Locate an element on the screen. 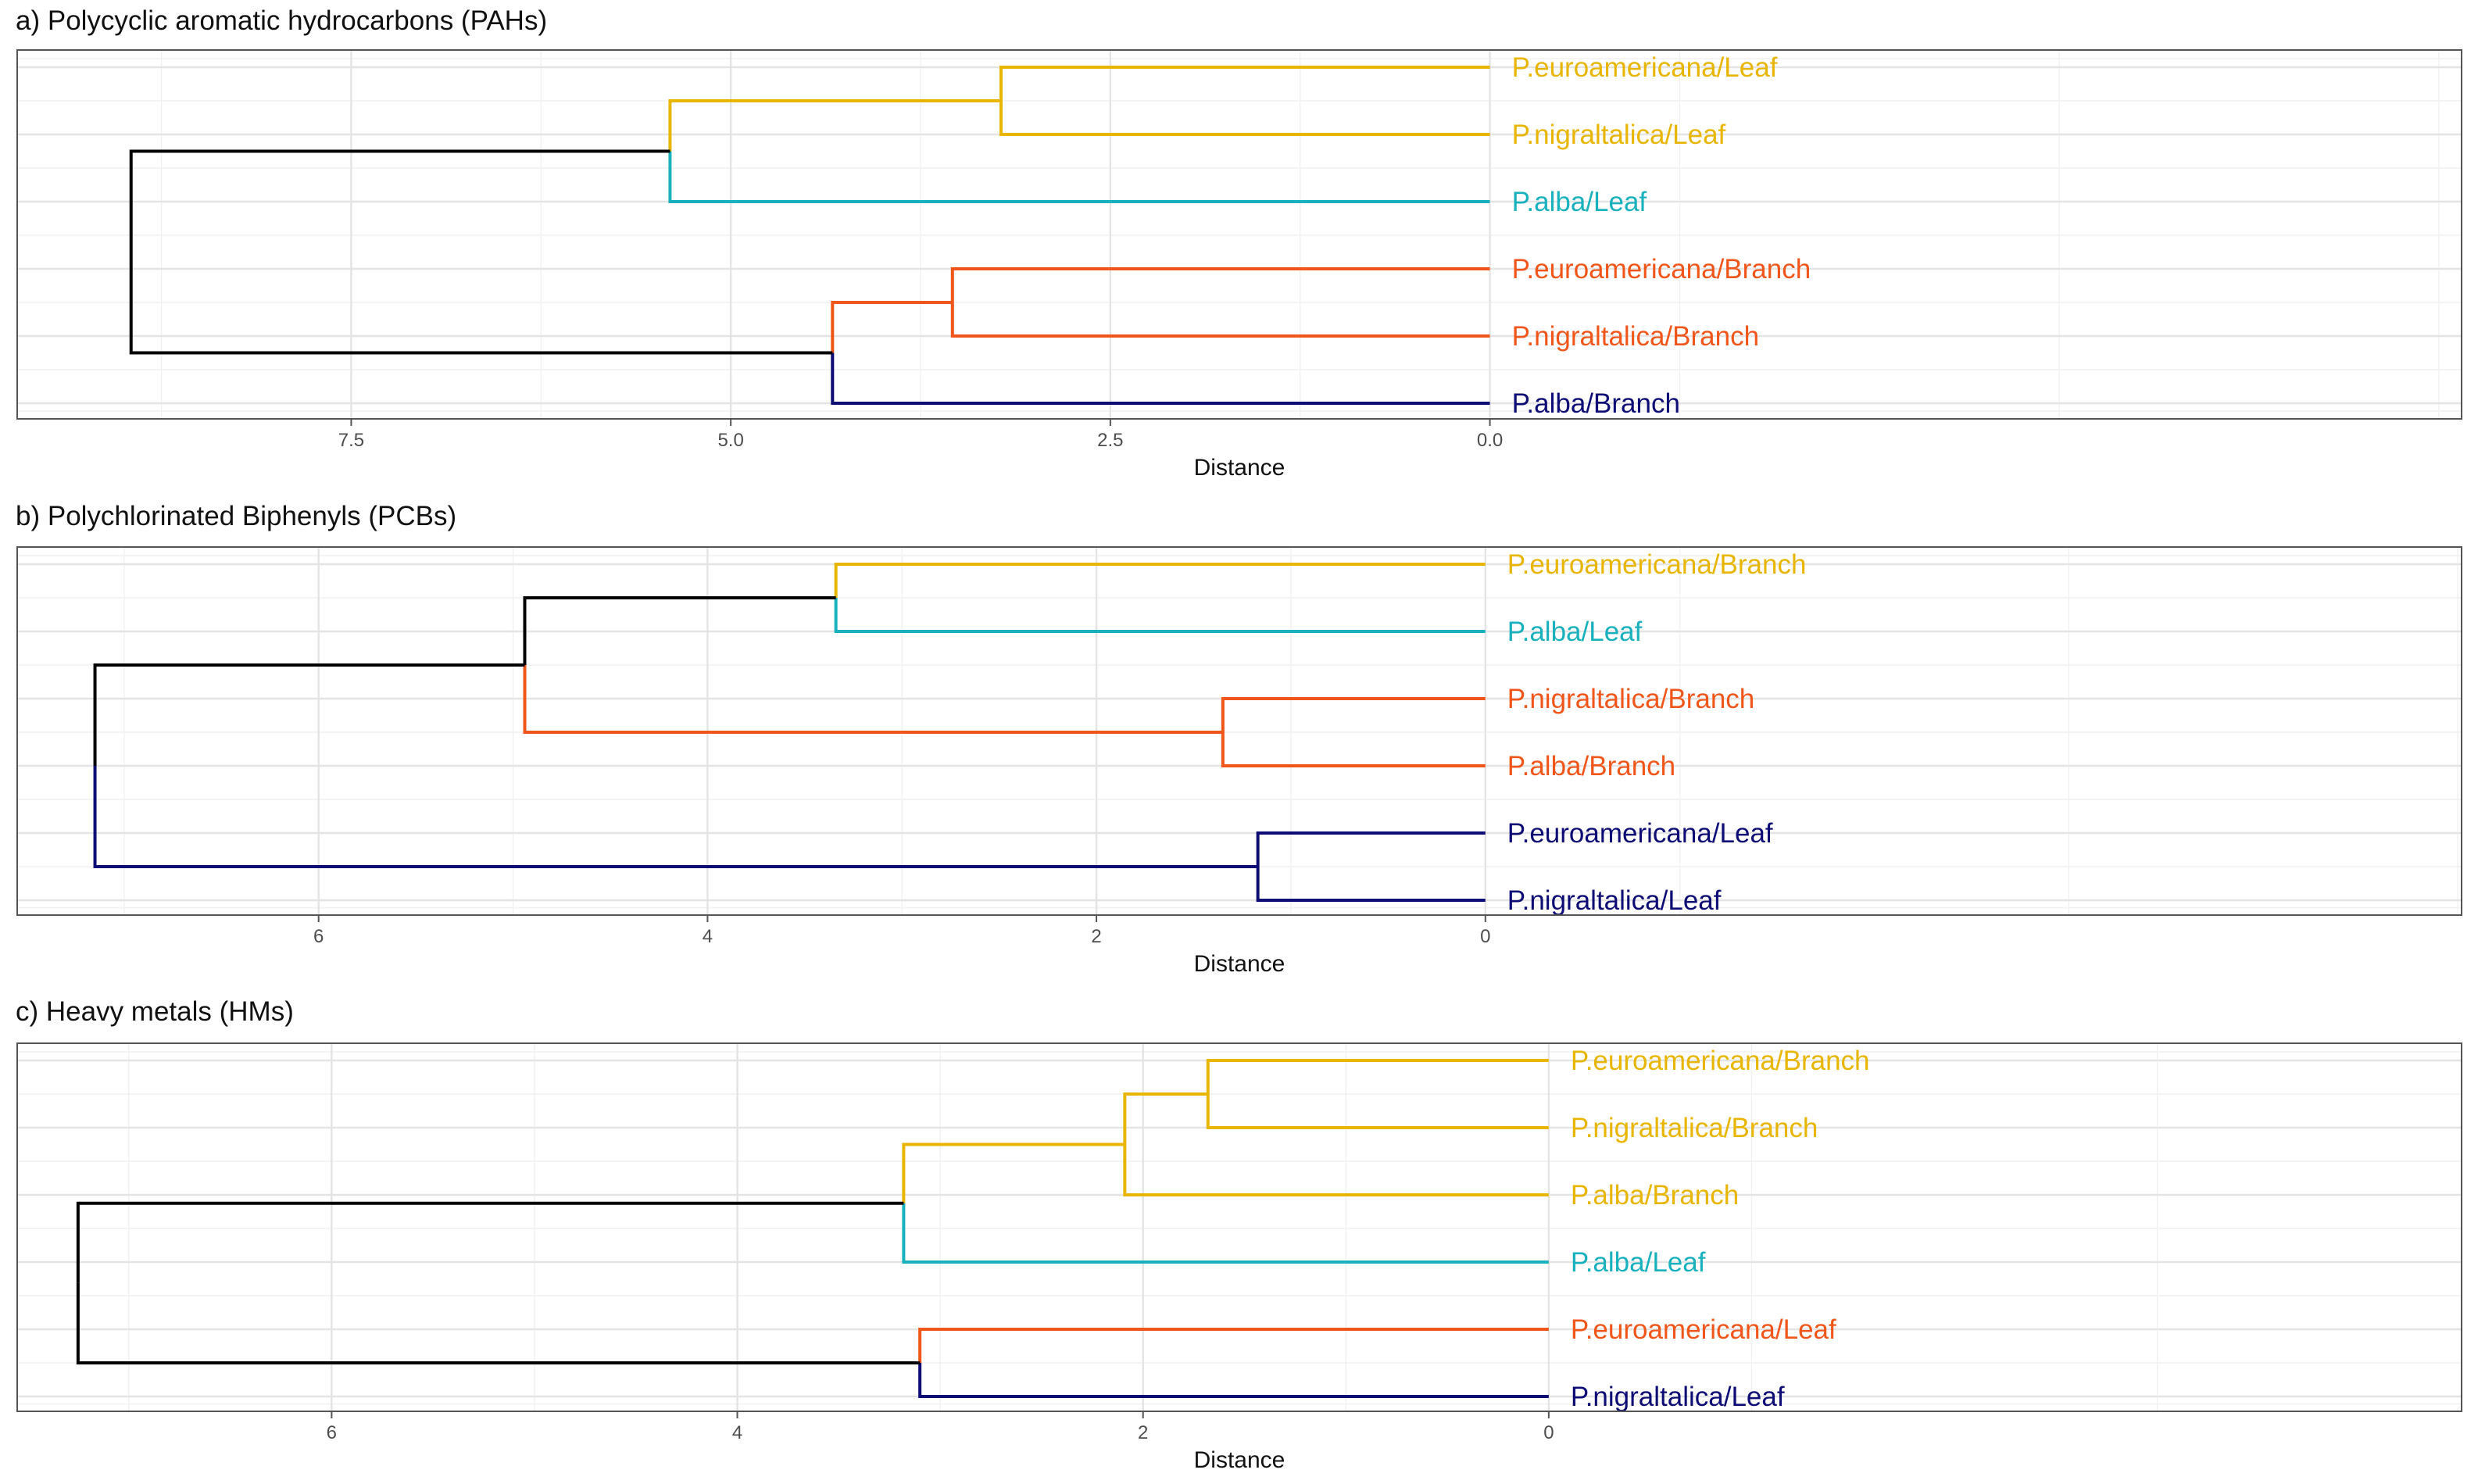 Image resolution: width=2478 pixels, height=1484 pixels. x-tick-label: 2.5 is located at coordinates (1110, 440).